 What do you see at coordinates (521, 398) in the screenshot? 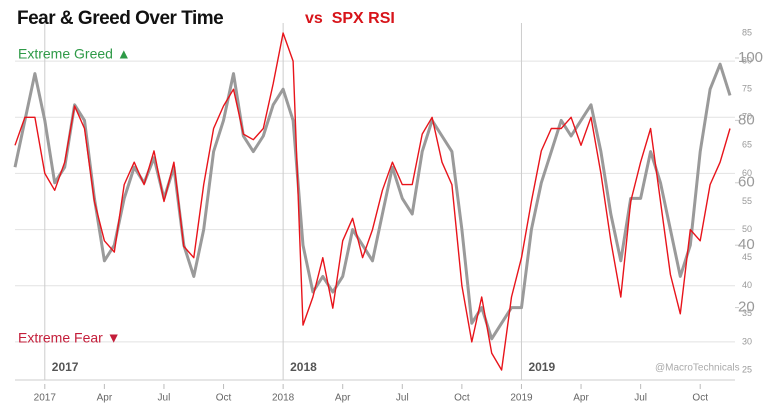
I see `x-tick-label: 2019` at bounding box center [521, 398].